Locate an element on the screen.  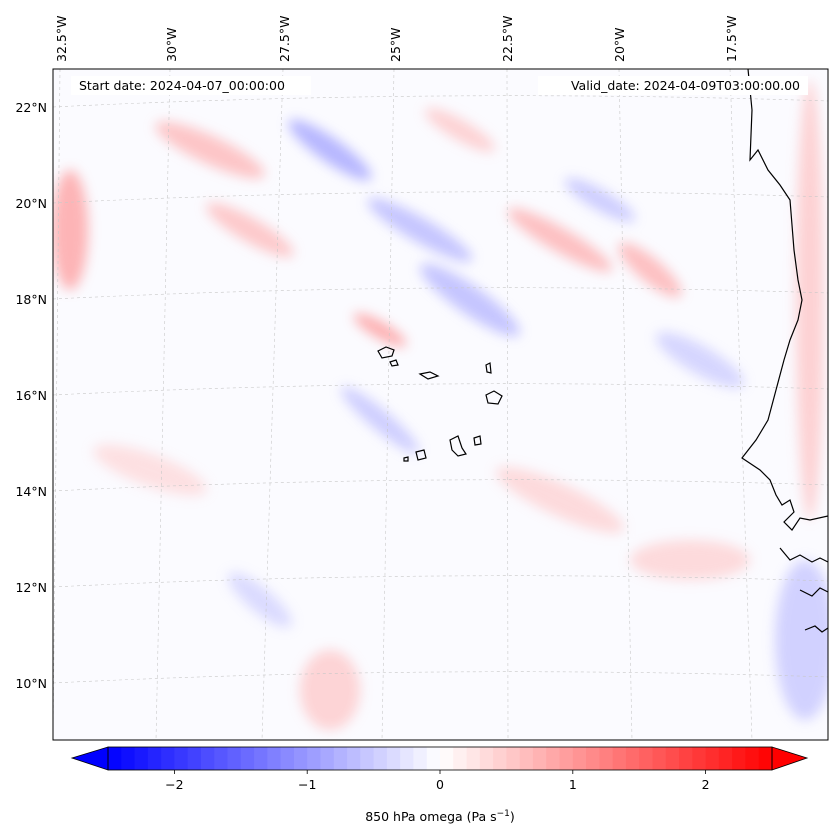
lat-label: 22°N is located at coordinates (31, 107).